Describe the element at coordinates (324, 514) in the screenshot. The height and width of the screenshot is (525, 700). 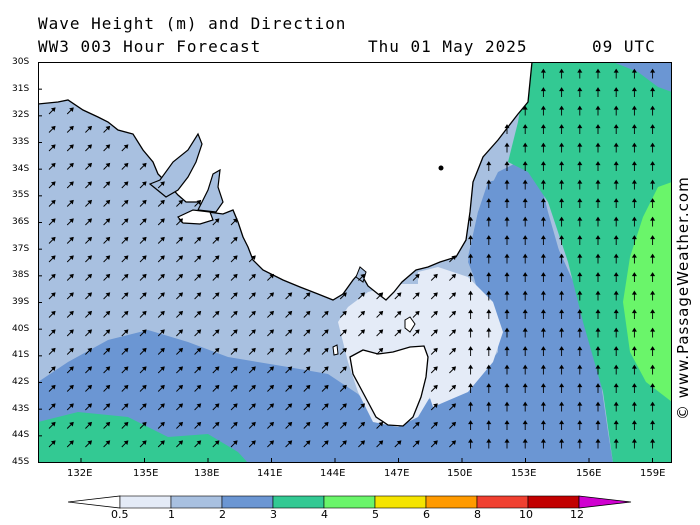
I see `colorbar-tick: 4` at that location.